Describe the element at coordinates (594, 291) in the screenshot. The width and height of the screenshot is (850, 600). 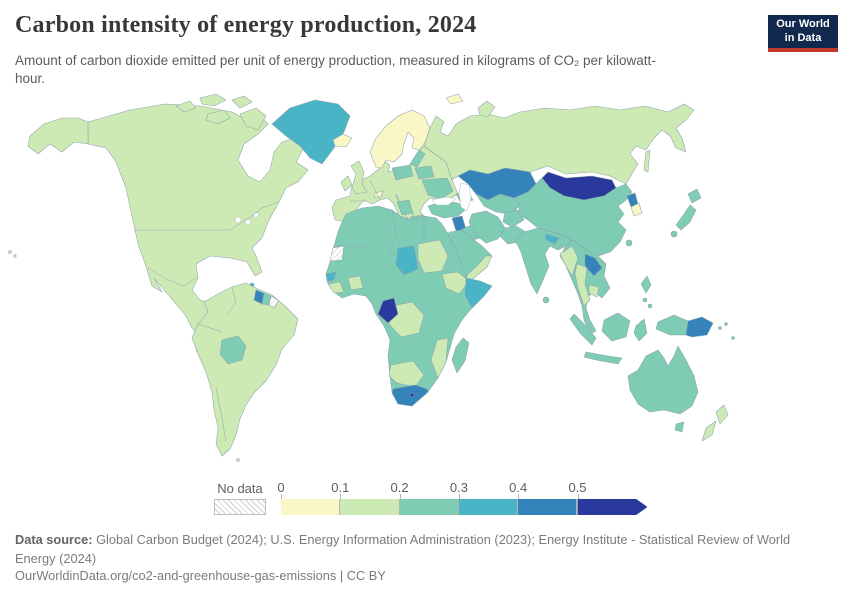
I see `region-cambodia` at that location.